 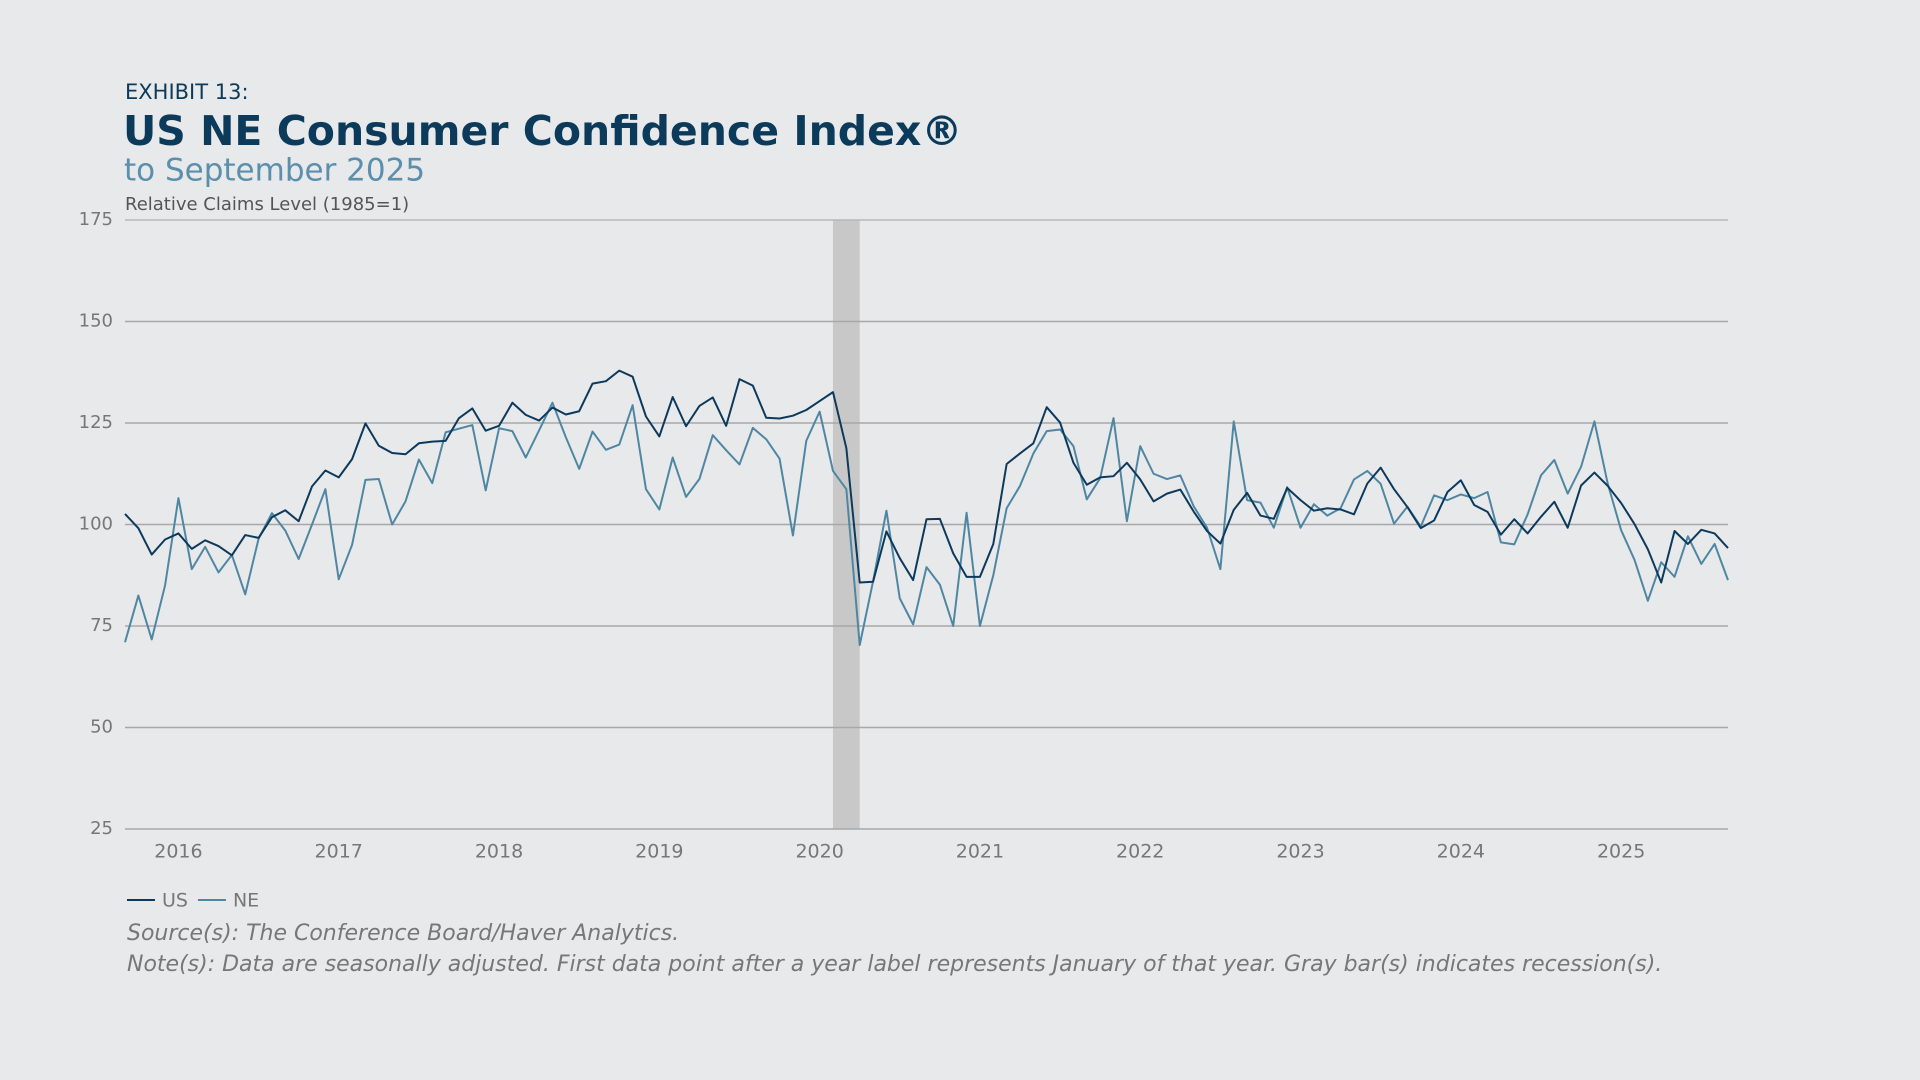 What do you see at coordinates (96, 422) in the screenshot?
I see `y-tick-label: 125` at bounding box center [96, 422].